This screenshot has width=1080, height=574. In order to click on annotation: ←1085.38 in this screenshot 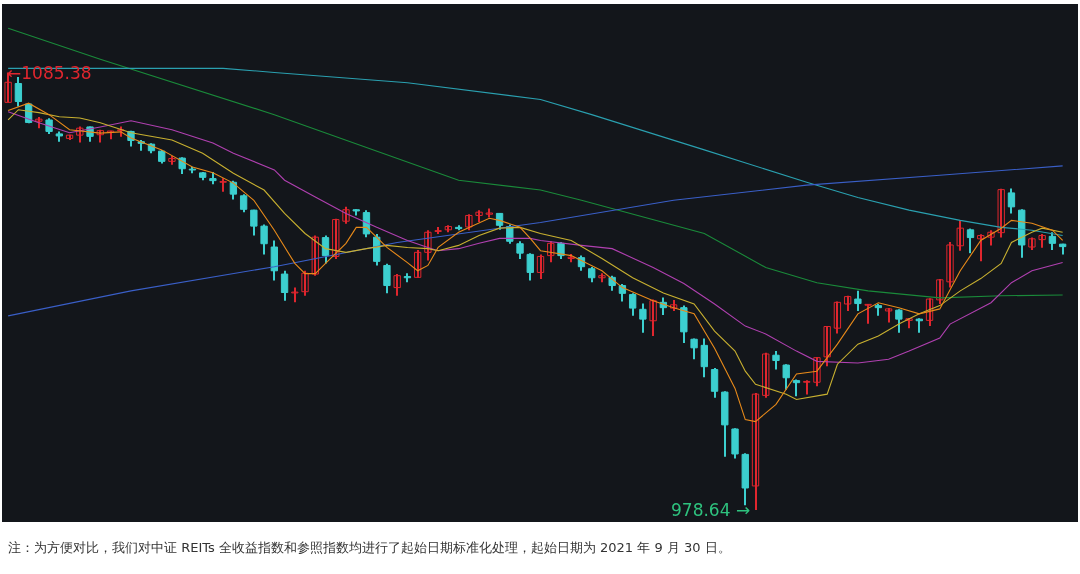, I will do `click(49, 73)`.